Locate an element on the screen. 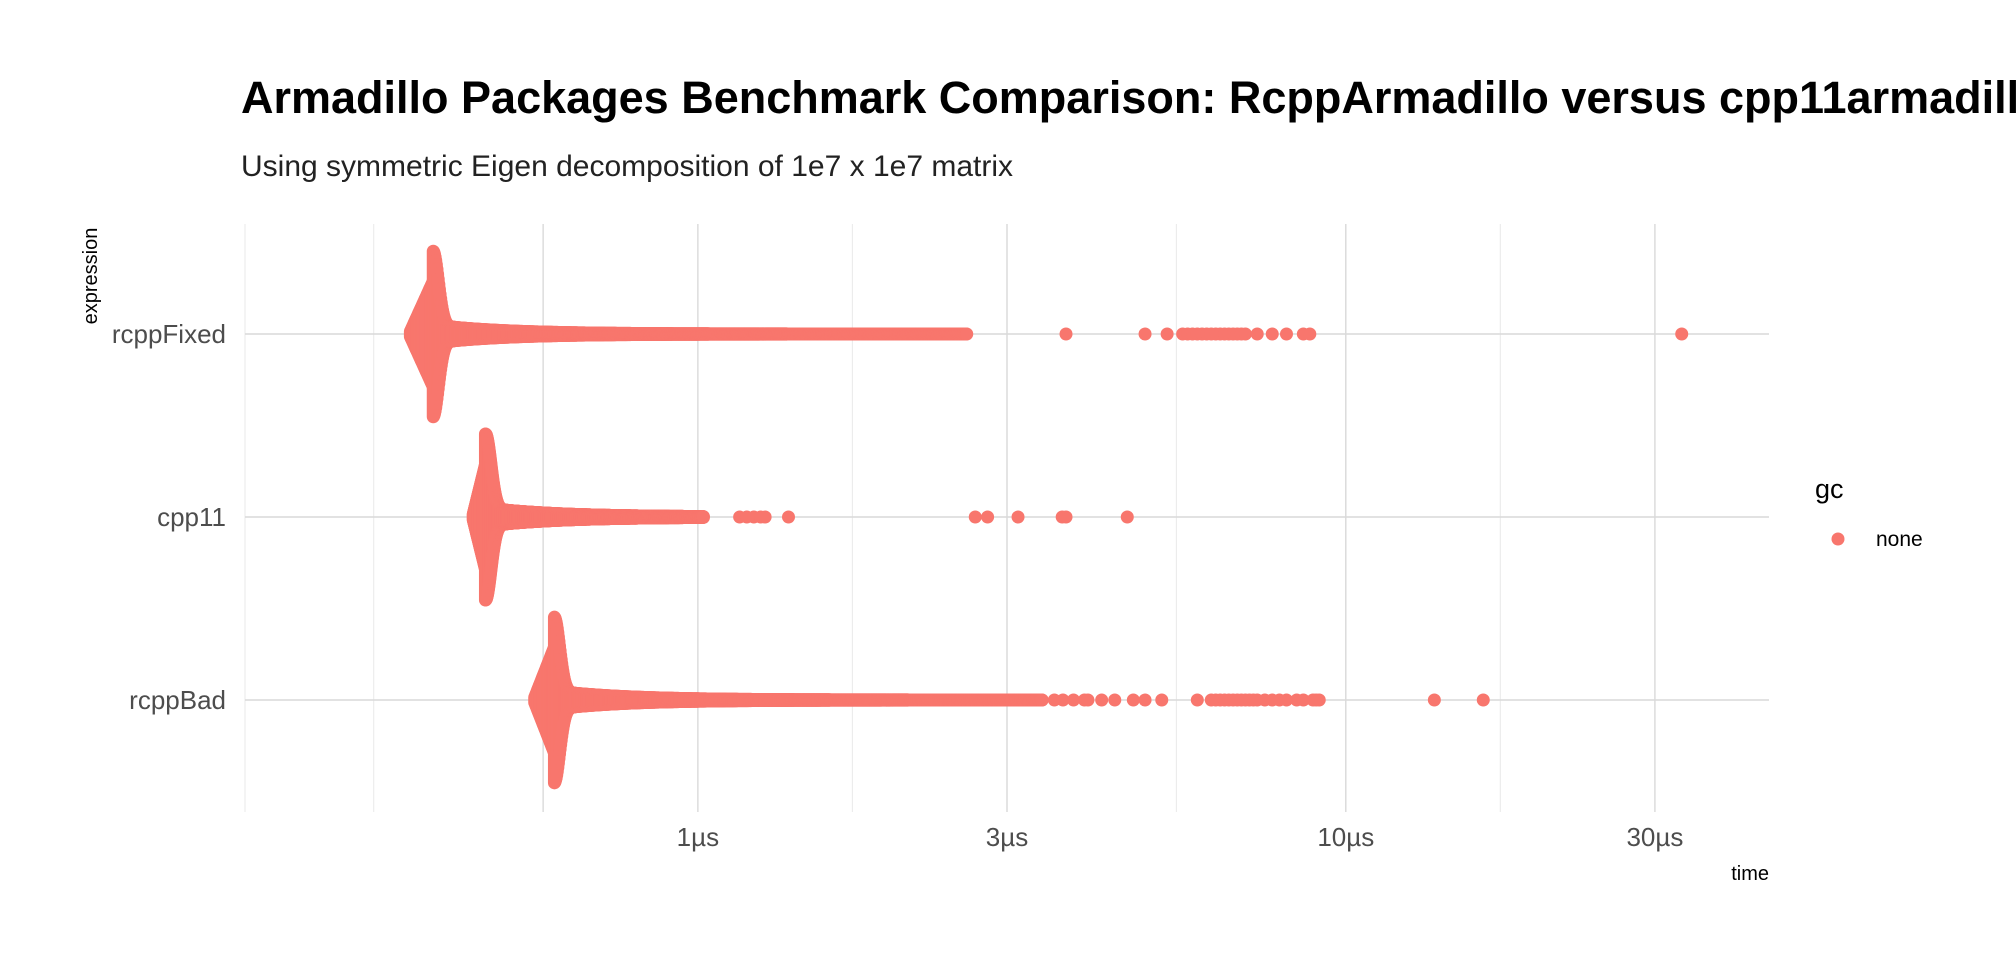 The image size is (2016, 960). x-tick-label-3: 3µs is located at coordinates (1007, 837).